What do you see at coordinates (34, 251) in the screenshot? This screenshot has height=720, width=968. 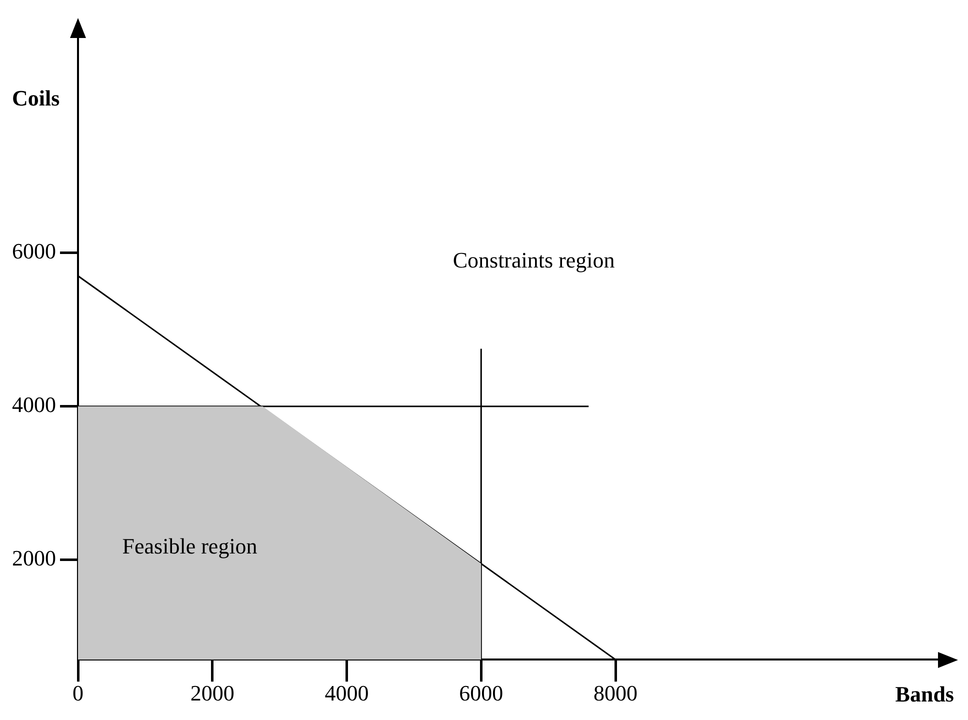 I see `y-tick-label: 6000` at bounding box center [34, 251].